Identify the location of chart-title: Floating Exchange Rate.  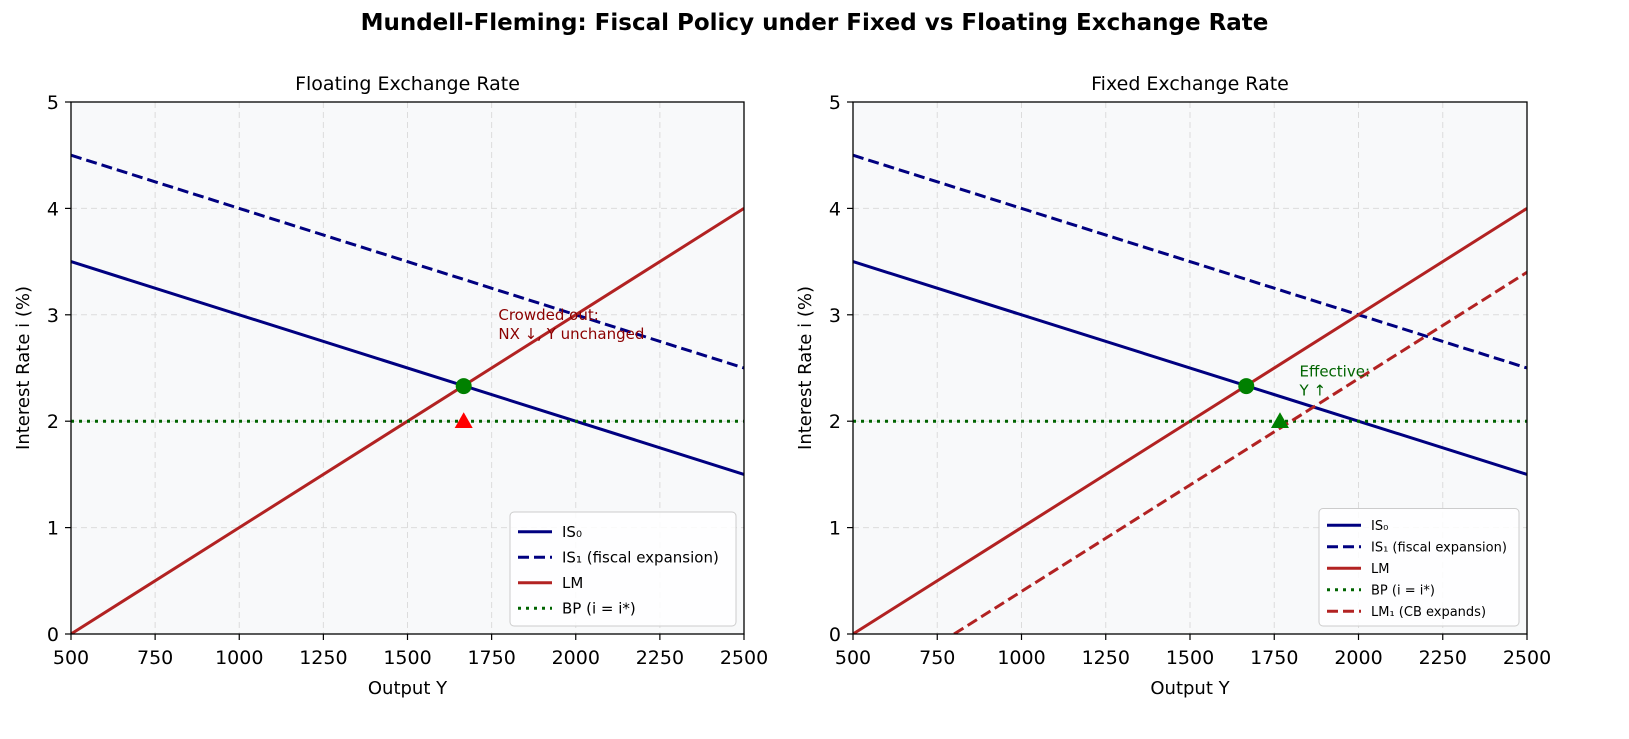
(407, 84).